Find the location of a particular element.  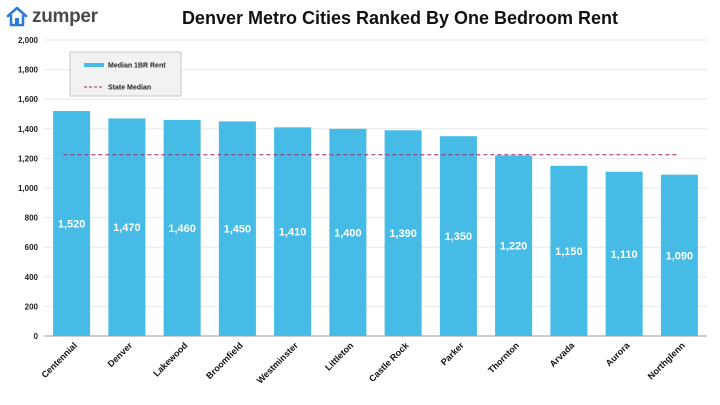

x-tick-label: Aurora is located at coordinates (618, 354).